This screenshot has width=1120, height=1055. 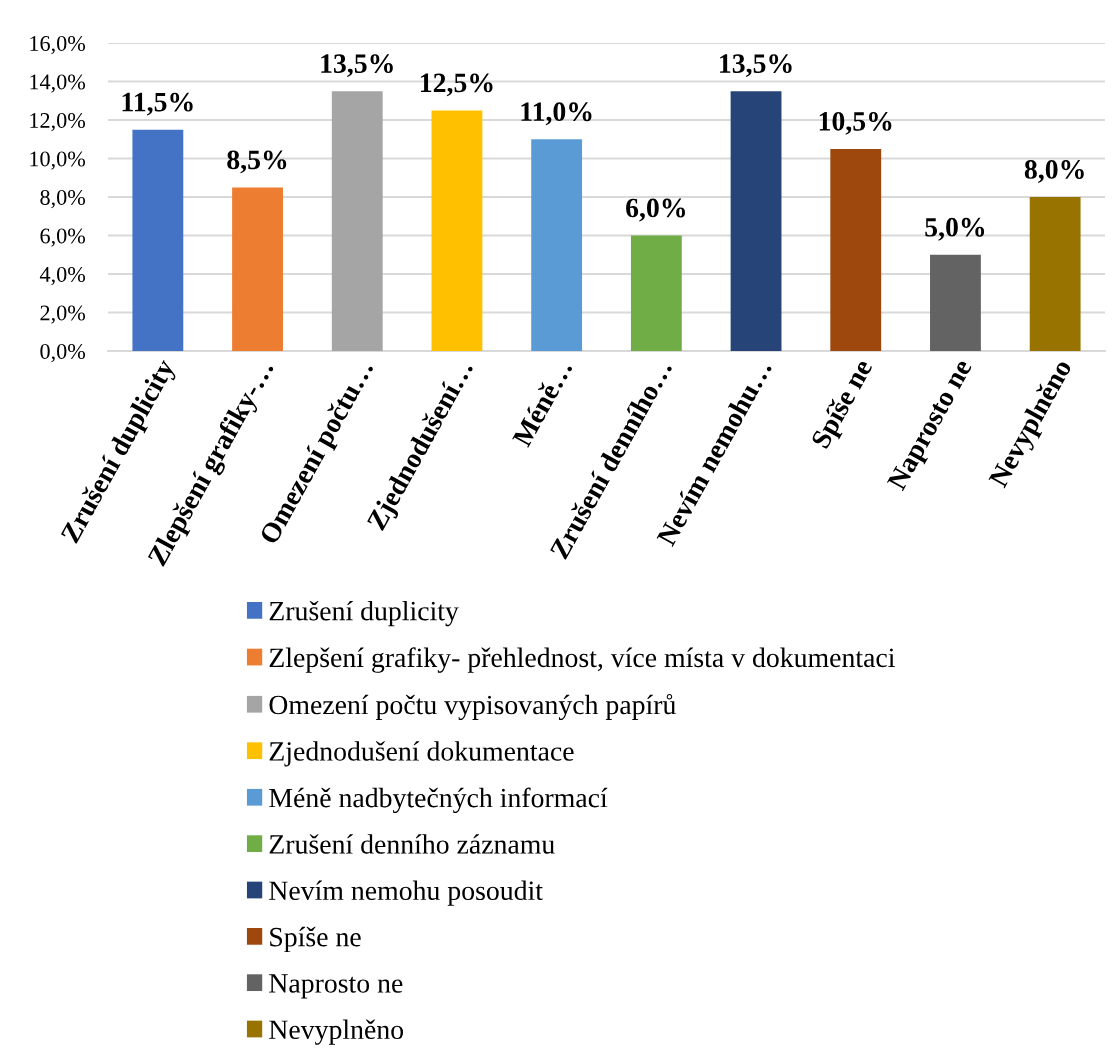 What do you see at coordinates (58, 122) in the screenshot?
I see `y-tick-label: 12,0%` at bounding box center [58, 122].